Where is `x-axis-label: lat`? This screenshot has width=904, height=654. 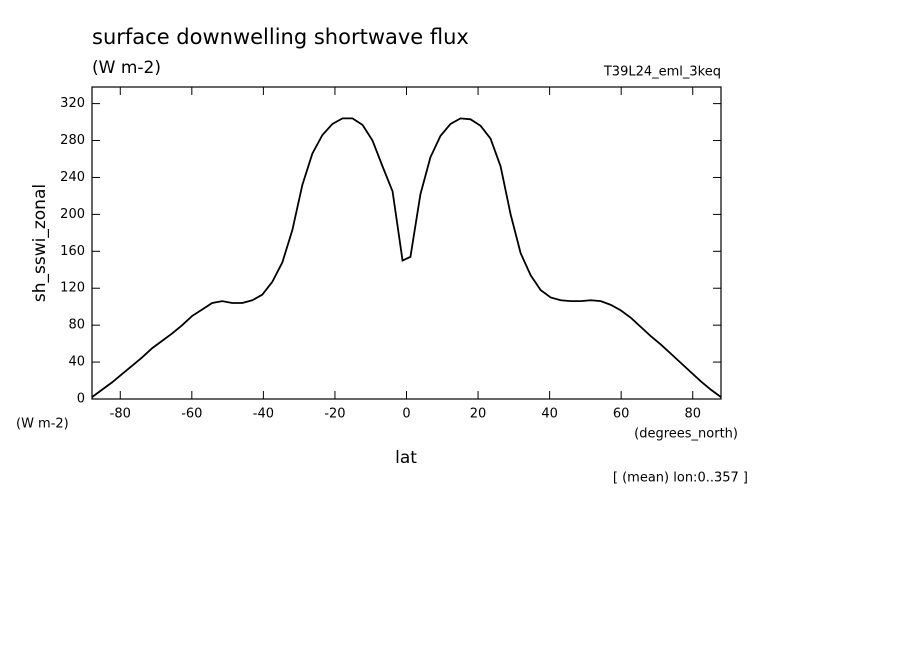 x-axis-label: lat is located at coordinates (406, 458).